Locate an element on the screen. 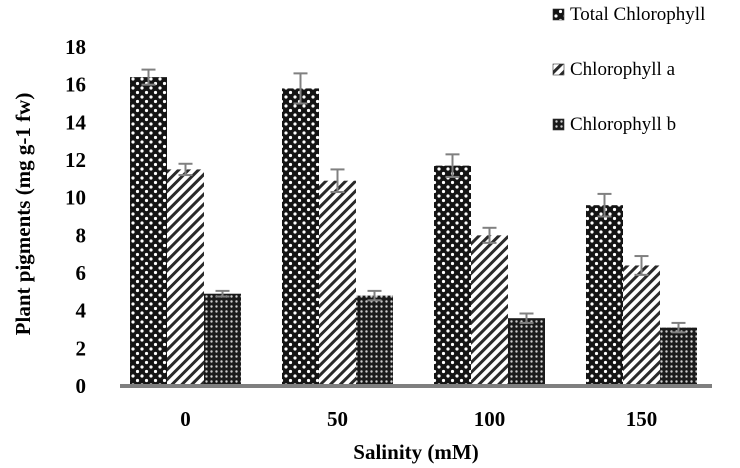 The width and height of the screenshot is (740, 468). x-axis-title: Salinity (mM) is located at coordinates (415, 452).